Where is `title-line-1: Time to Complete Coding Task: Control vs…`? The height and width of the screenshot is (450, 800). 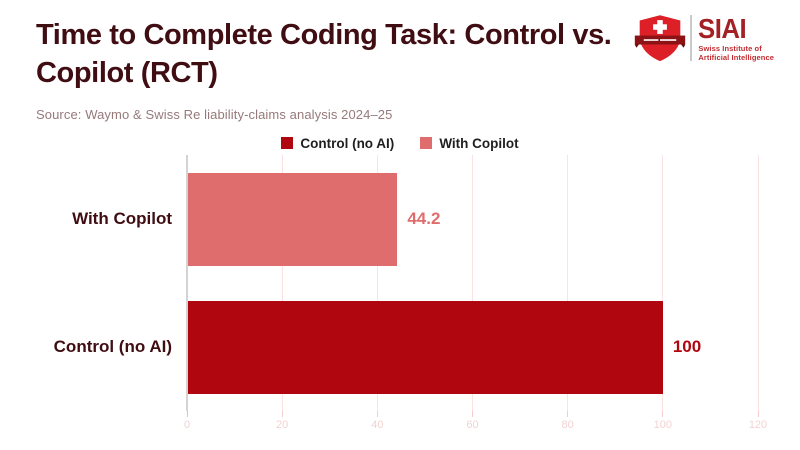 title-line-1: Time to Complete Coding Task: Control vs… is located at coordinates (324, 35).